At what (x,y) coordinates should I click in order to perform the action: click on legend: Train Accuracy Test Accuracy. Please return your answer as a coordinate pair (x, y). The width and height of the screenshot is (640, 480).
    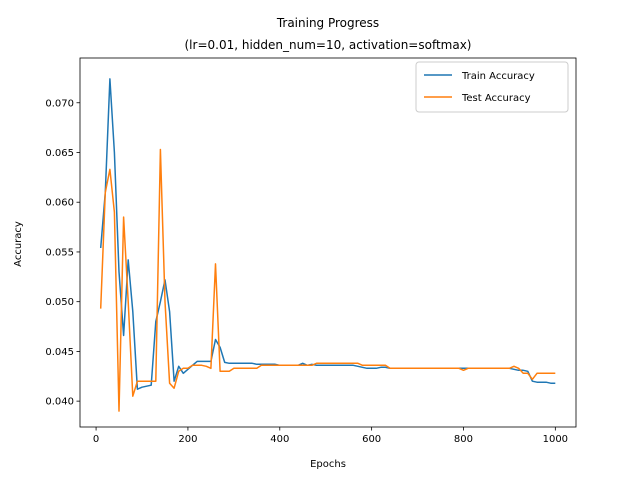
    Looking at the image, I should click on (492, 87).